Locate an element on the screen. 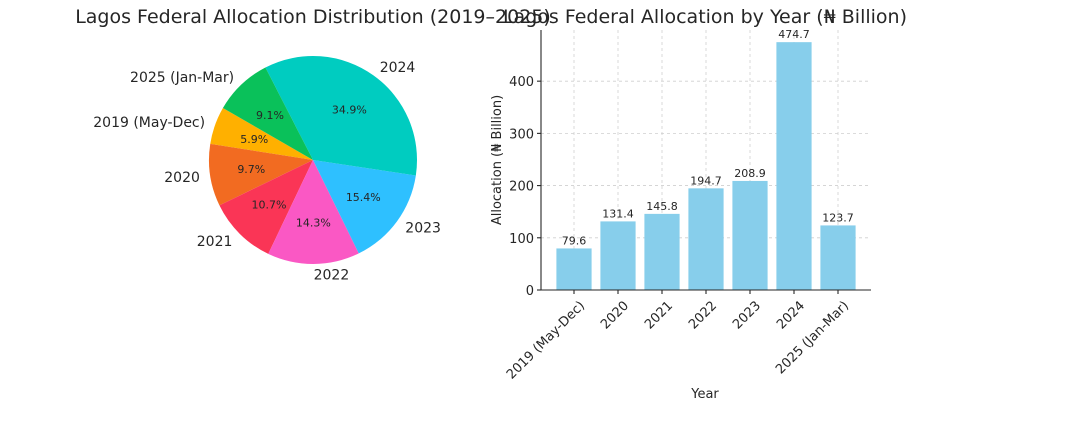 The height and width of the screenshot is (448, 1080). pie-percent-label-1: 9.7% is located at coordinates (251, 169).